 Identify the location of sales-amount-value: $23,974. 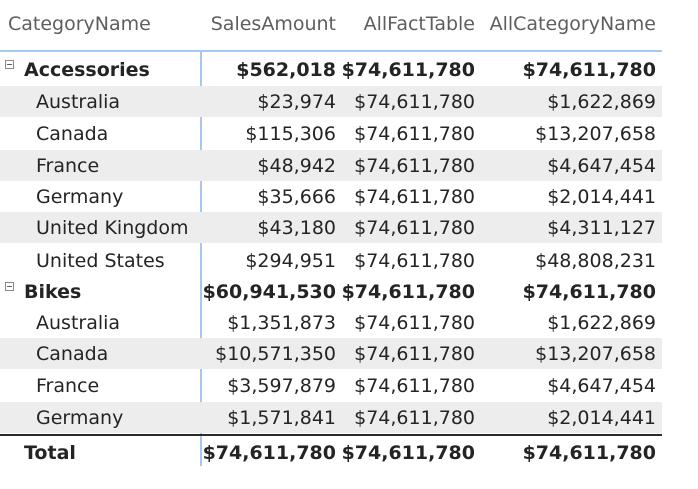
(296, 101).